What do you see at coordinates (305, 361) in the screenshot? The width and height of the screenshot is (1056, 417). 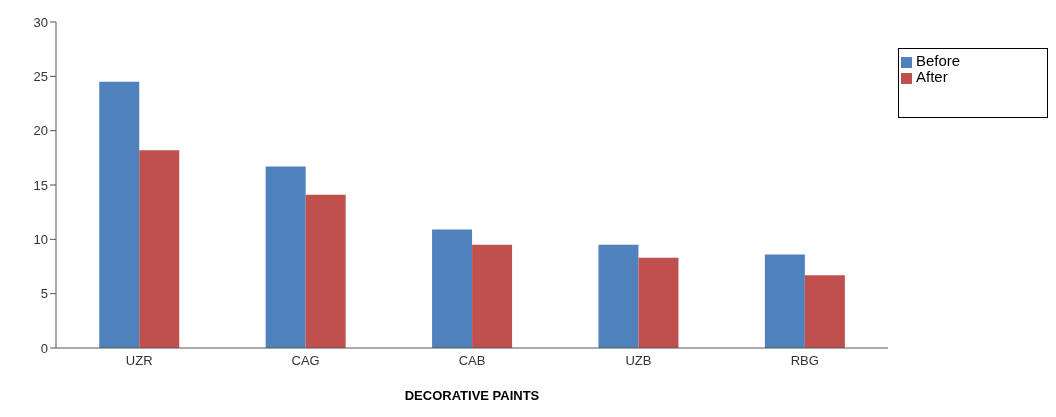 I see `x-tick-label: CAG` at bounding box center [305, 361].